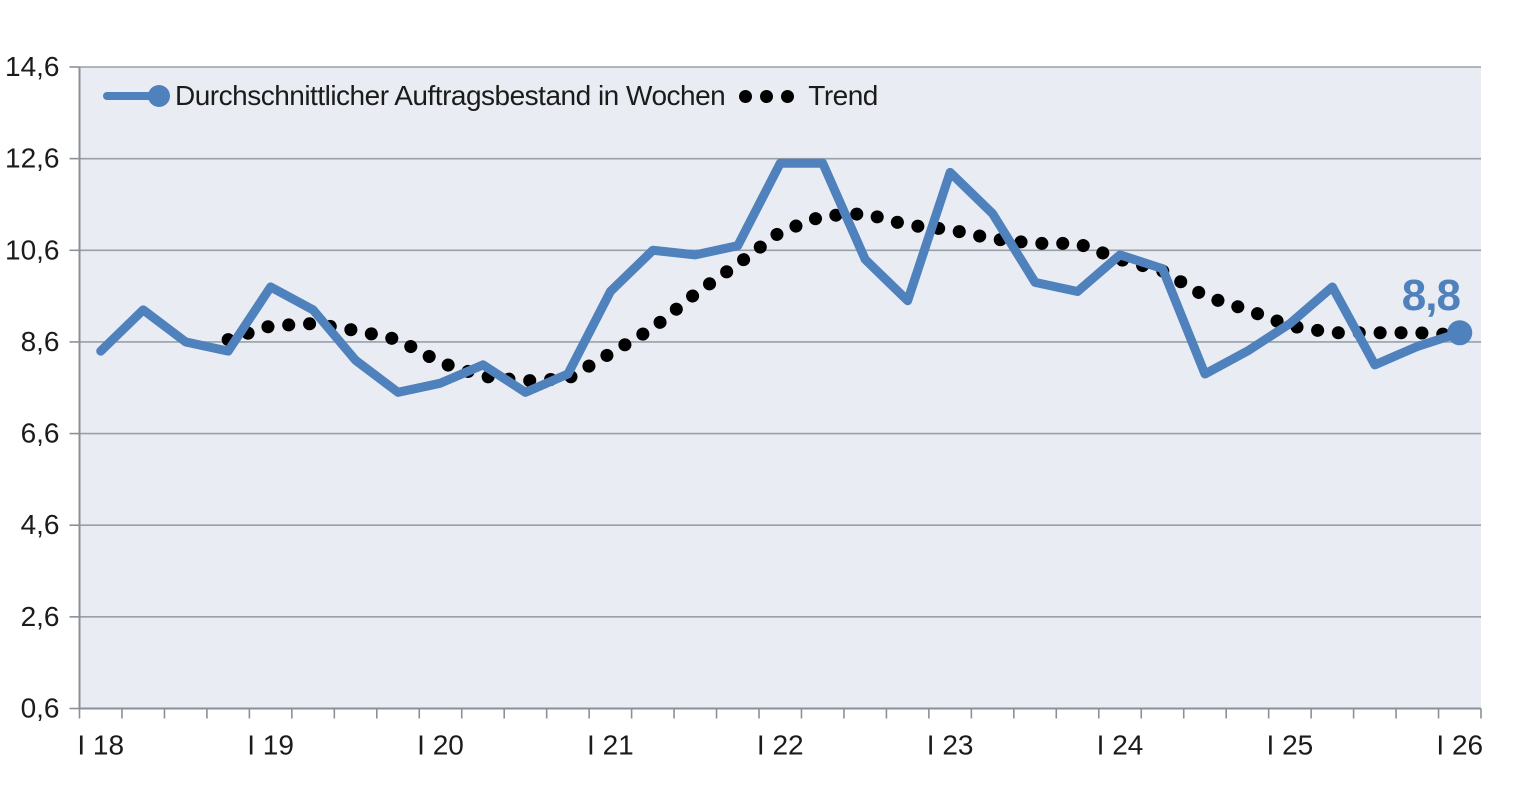 The image size is (1520, 789). I want to click on svg-text: I 19, so click(270, 745).